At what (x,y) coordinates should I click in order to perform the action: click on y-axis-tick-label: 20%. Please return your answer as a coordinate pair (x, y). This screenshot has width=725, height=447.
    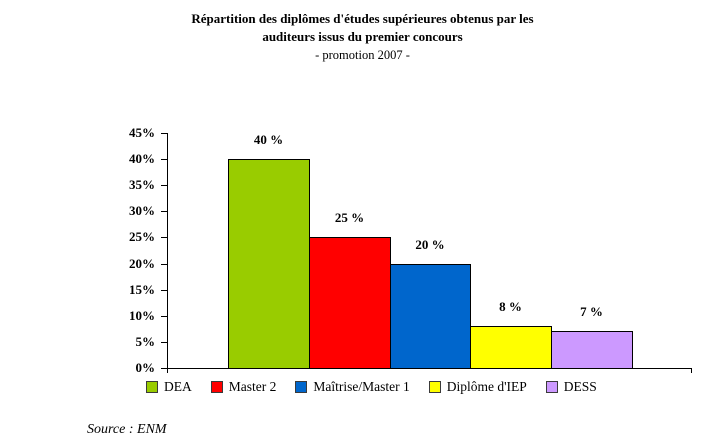
    Looking at the image, I should click on (142, 263).